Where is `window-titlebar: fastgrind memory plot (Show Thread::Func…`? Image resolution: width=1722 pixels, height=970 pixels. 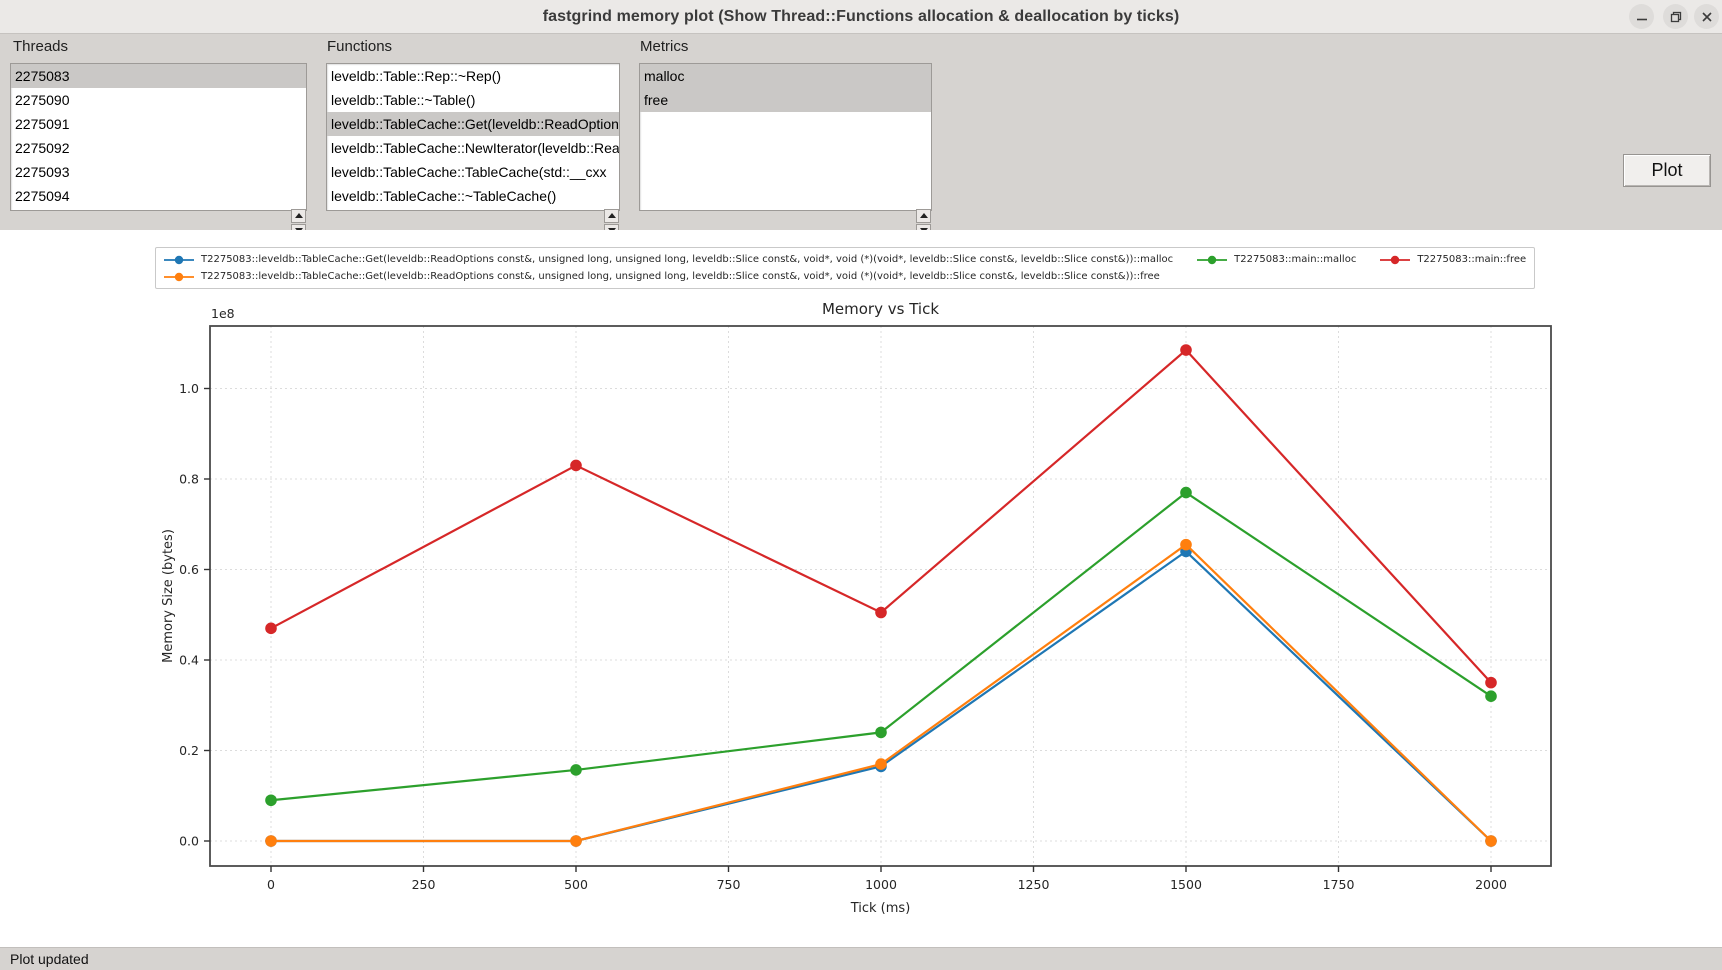 window-titlebar: fastgrind memory plot (Show Thread::Func… is located at coordinates (861, 17).